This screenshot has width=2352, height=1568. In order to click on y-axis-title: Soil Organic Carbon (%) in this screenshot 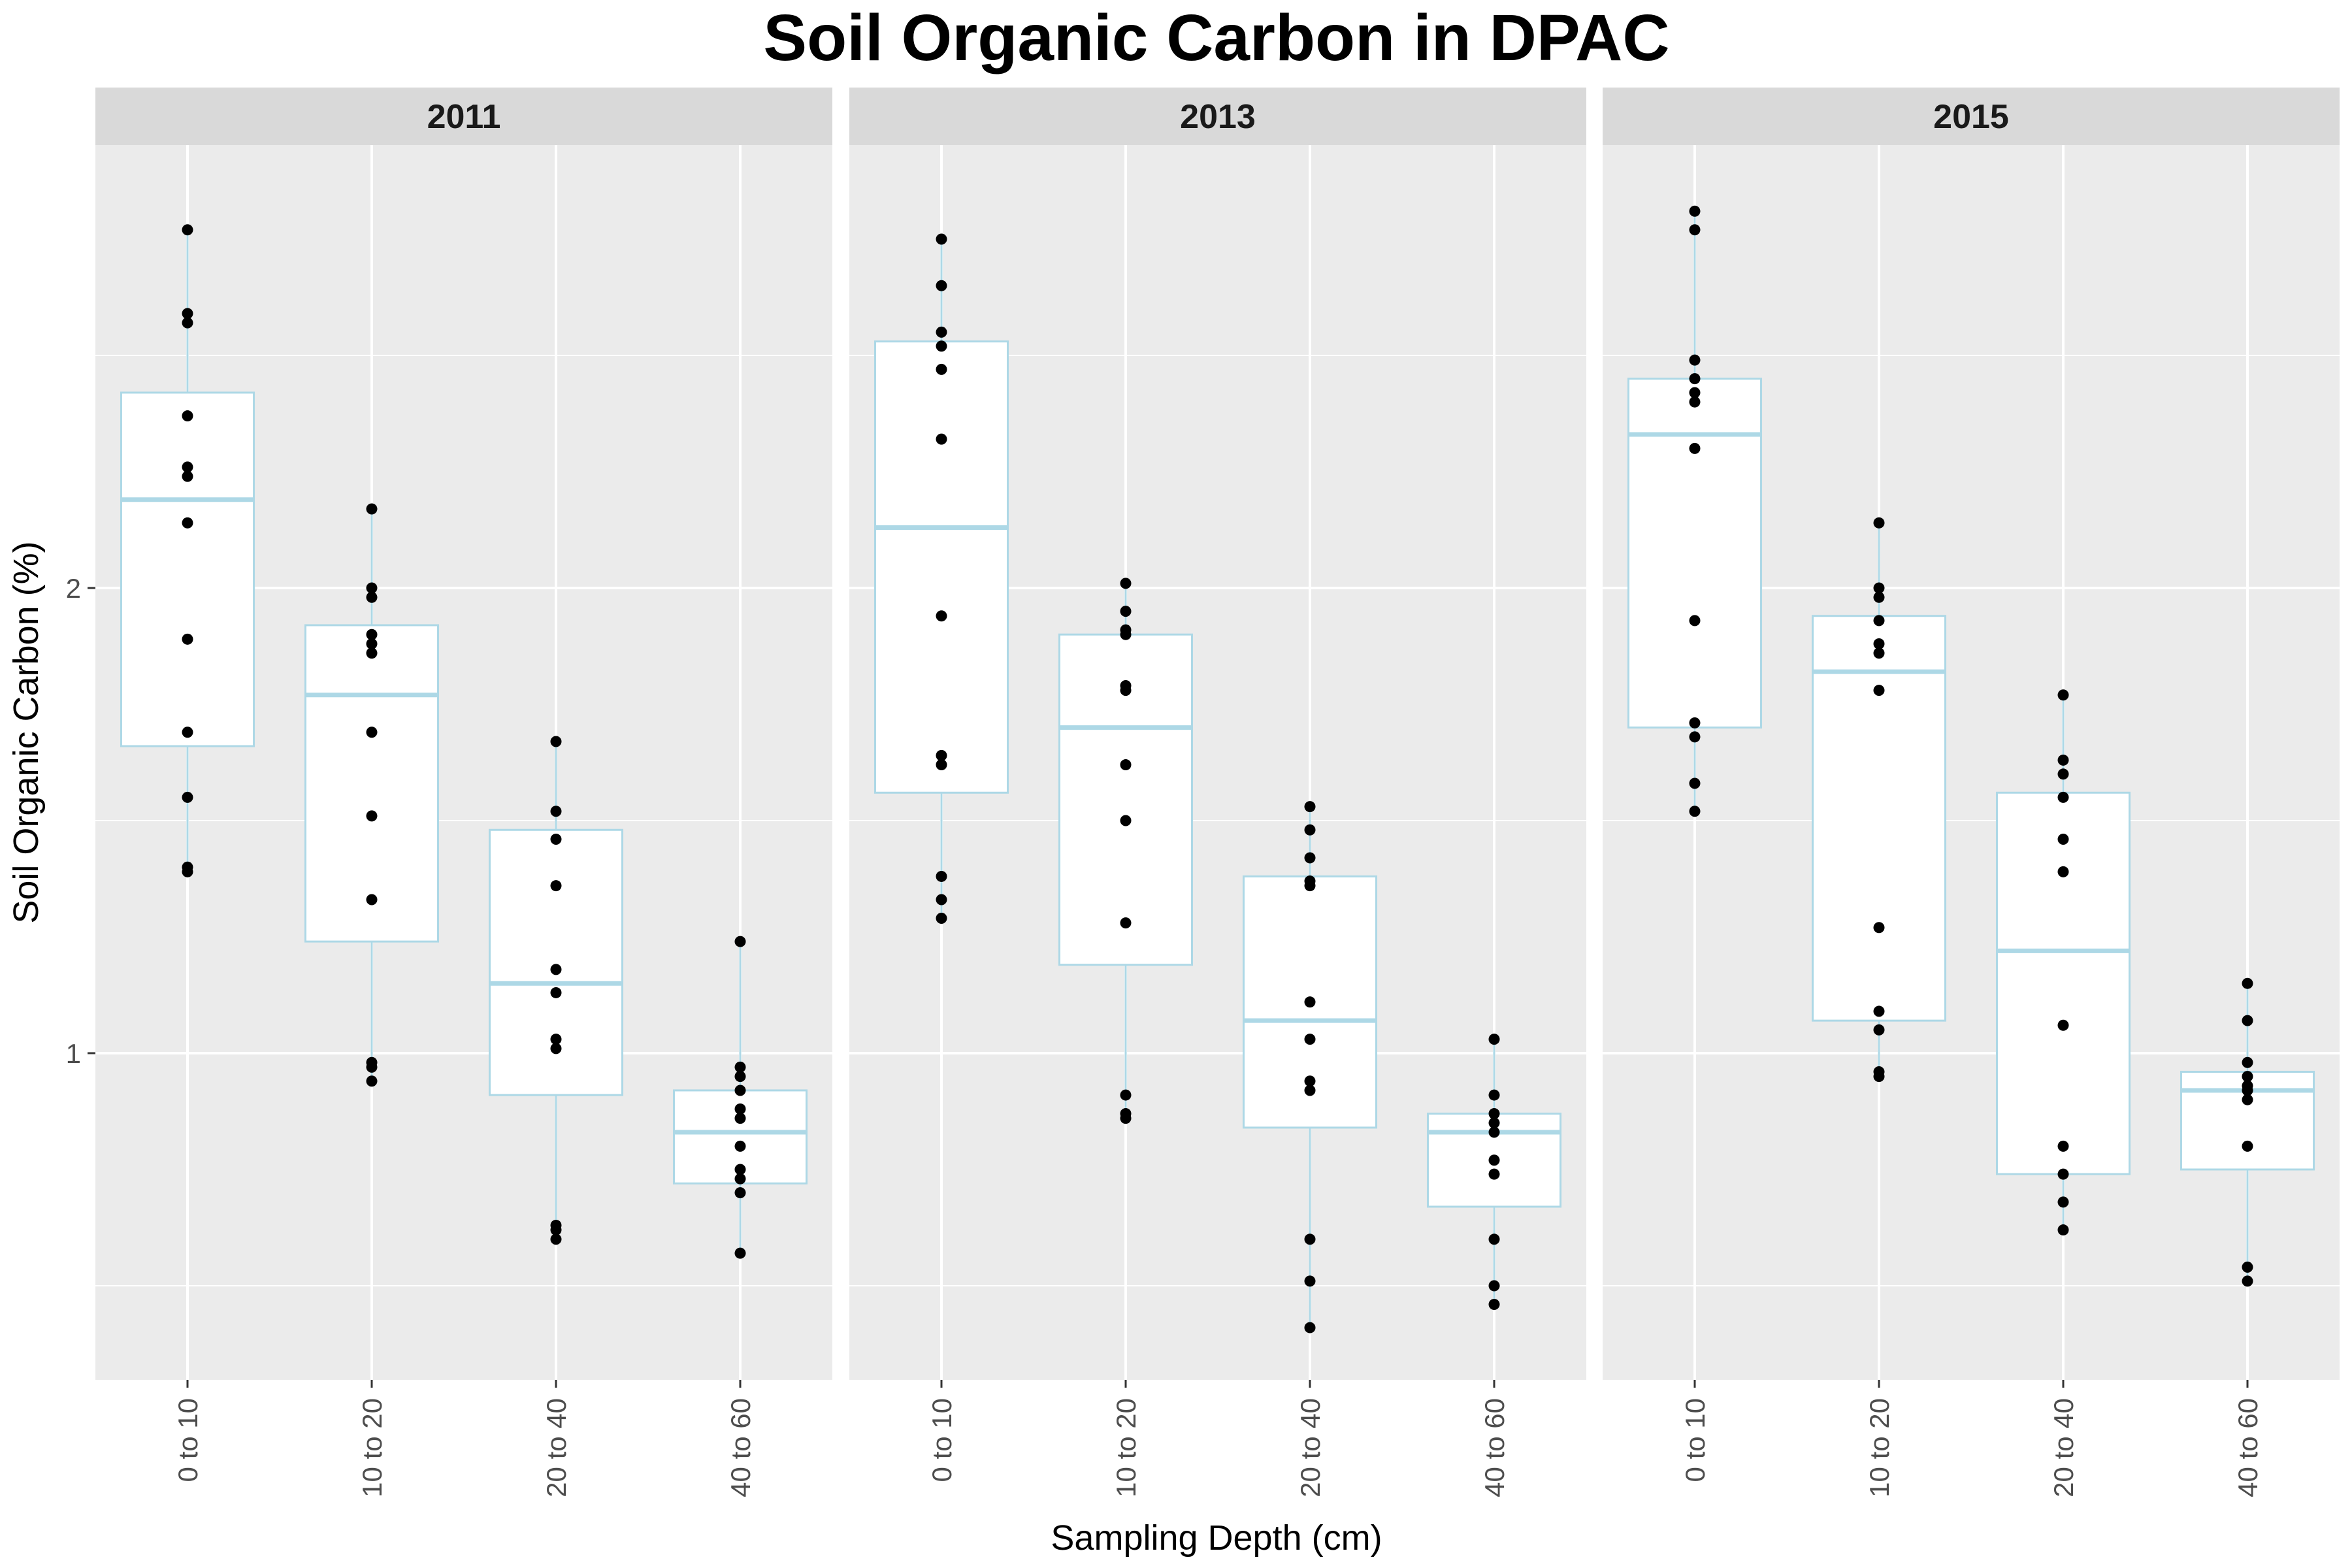, I will do `click(26, 732)`.